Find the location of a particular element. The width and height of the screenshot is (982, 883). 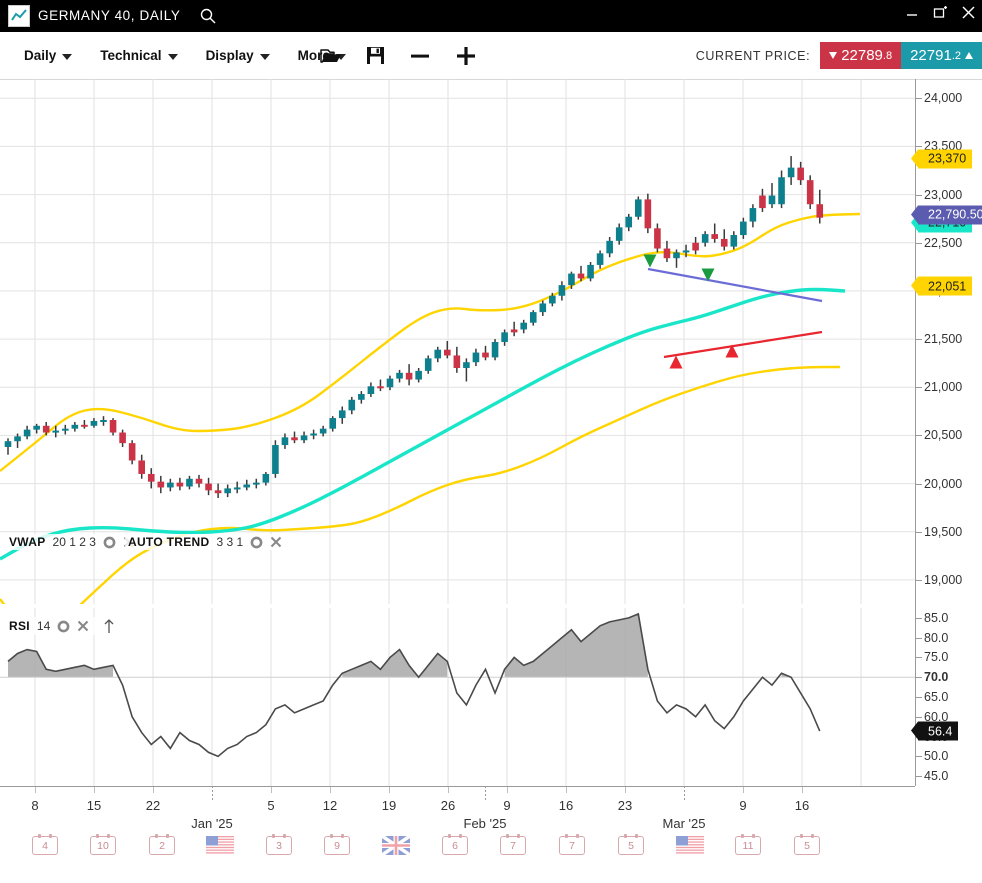

date-tick-label: 9 is located at coordinates (743, 805).